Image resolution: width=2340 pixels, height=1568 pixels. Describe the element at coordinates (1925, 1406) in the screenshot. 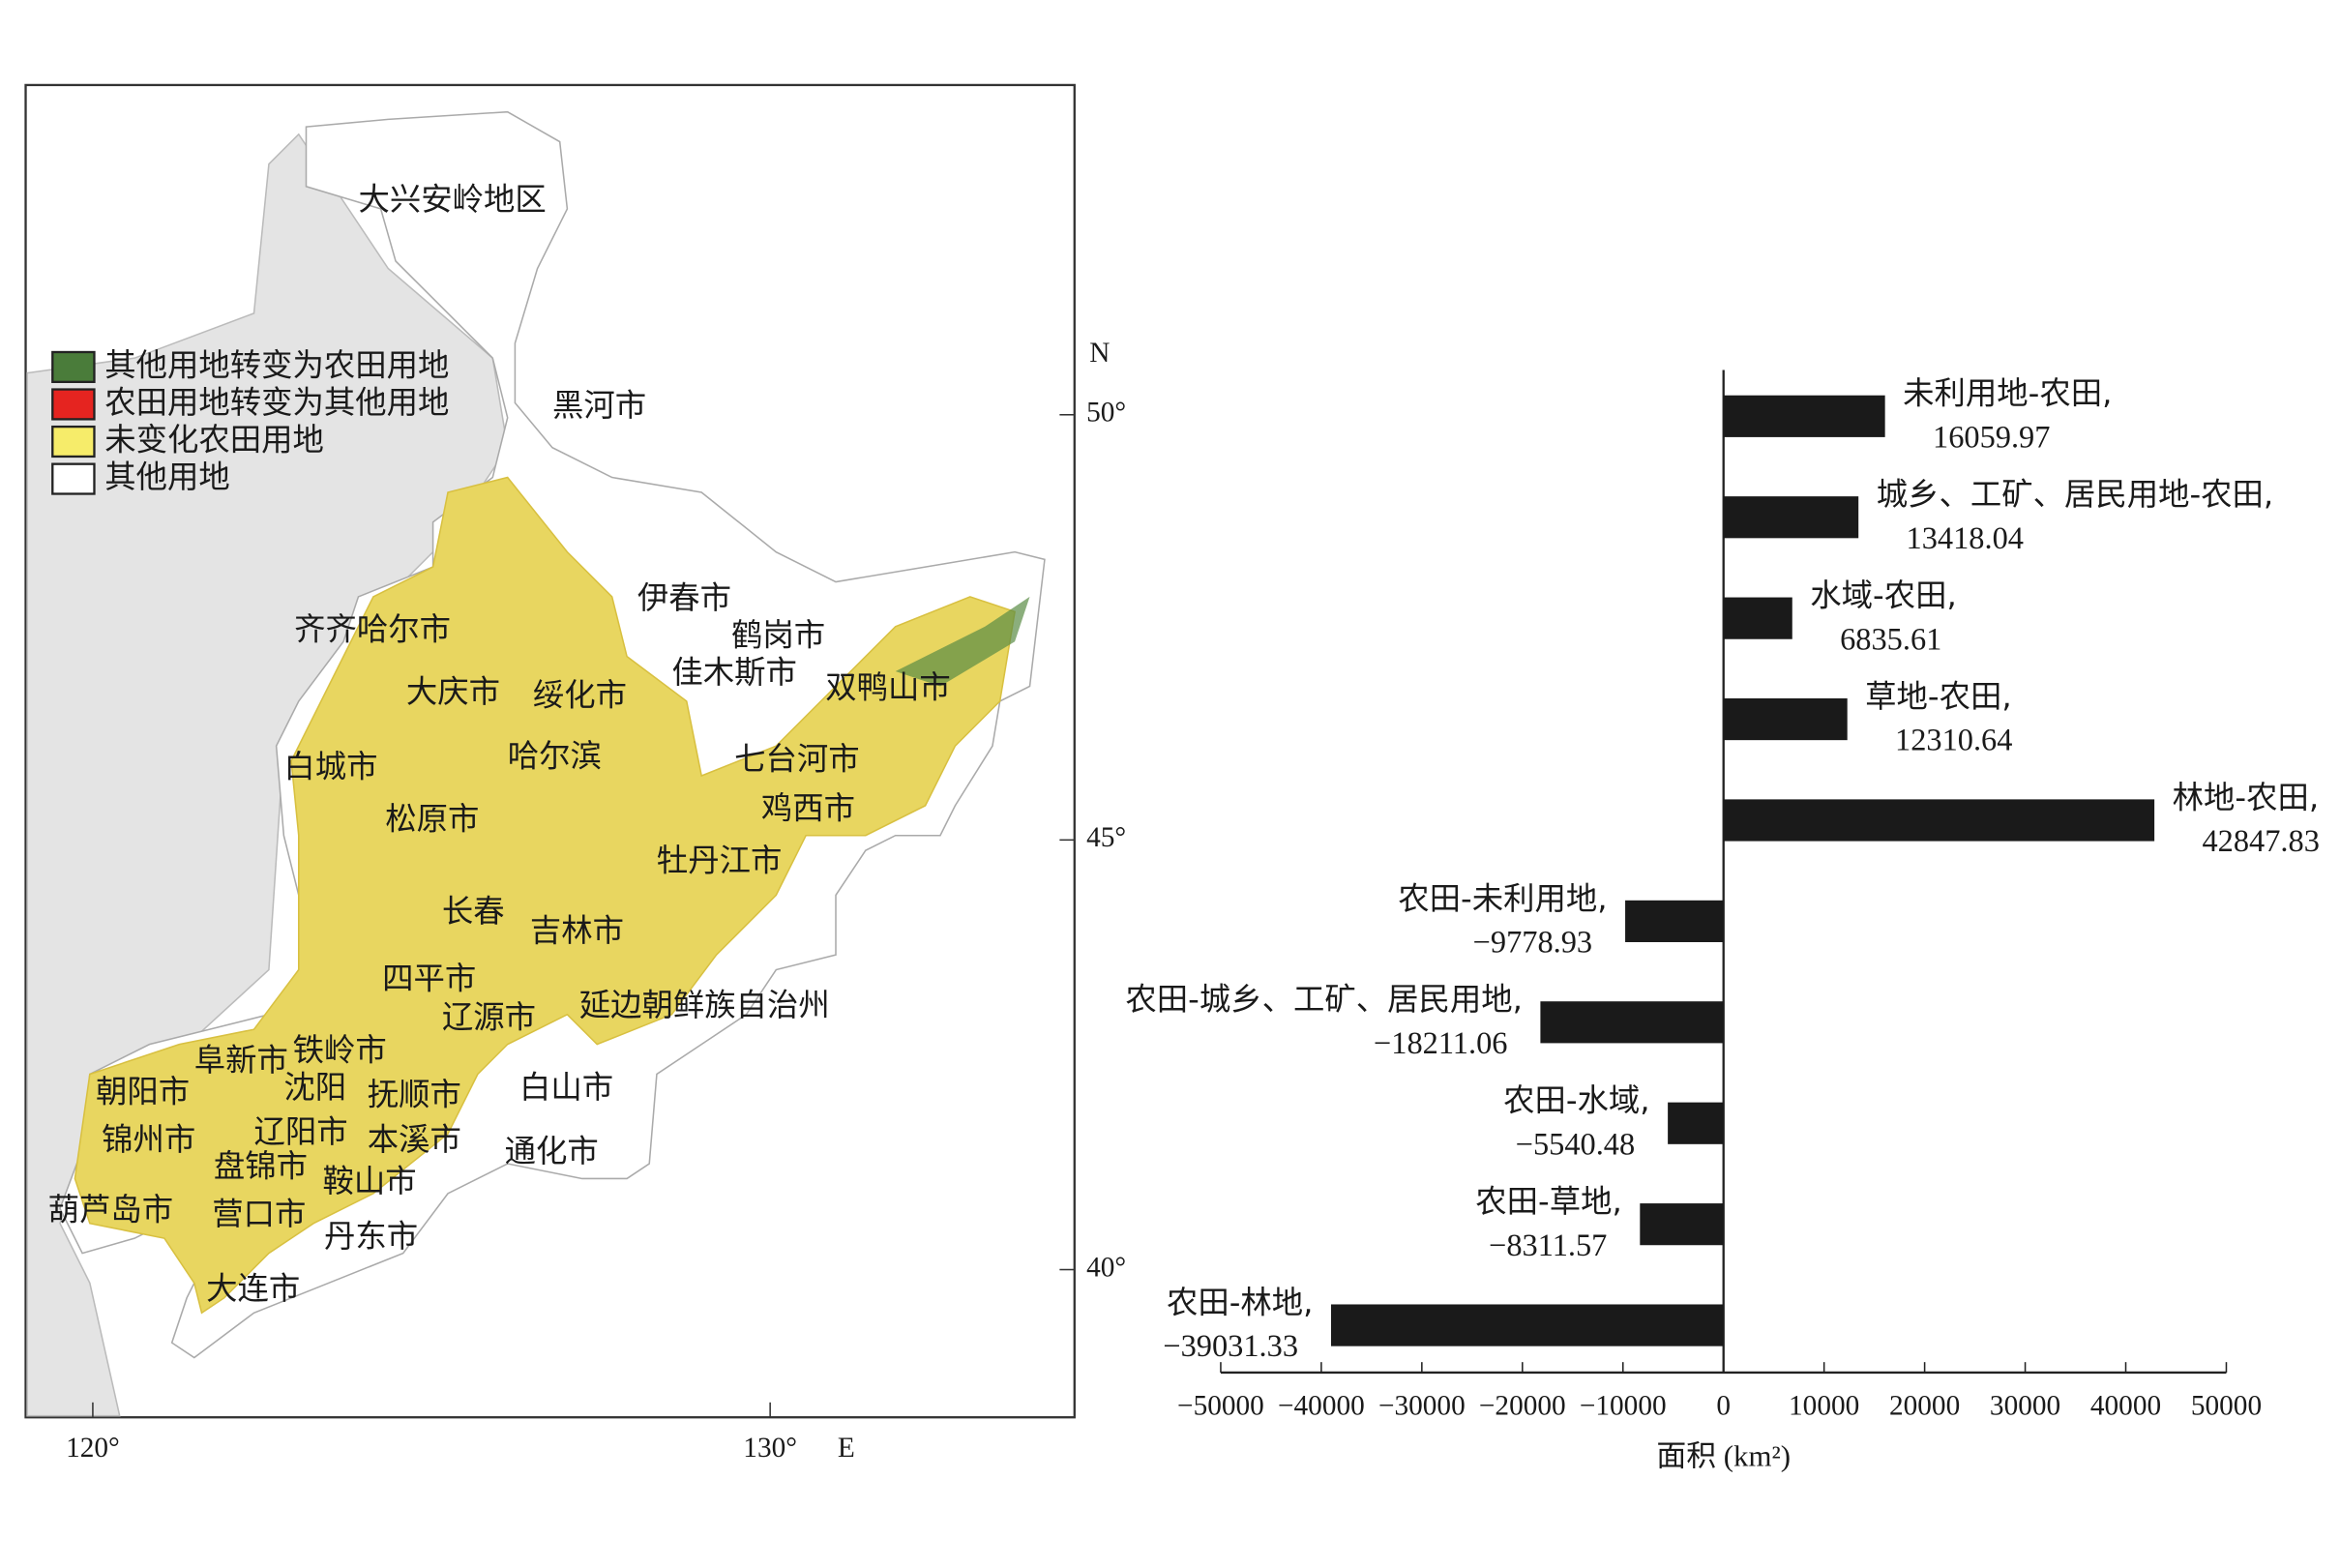

I see `x-tick-label: 20000` at that location.